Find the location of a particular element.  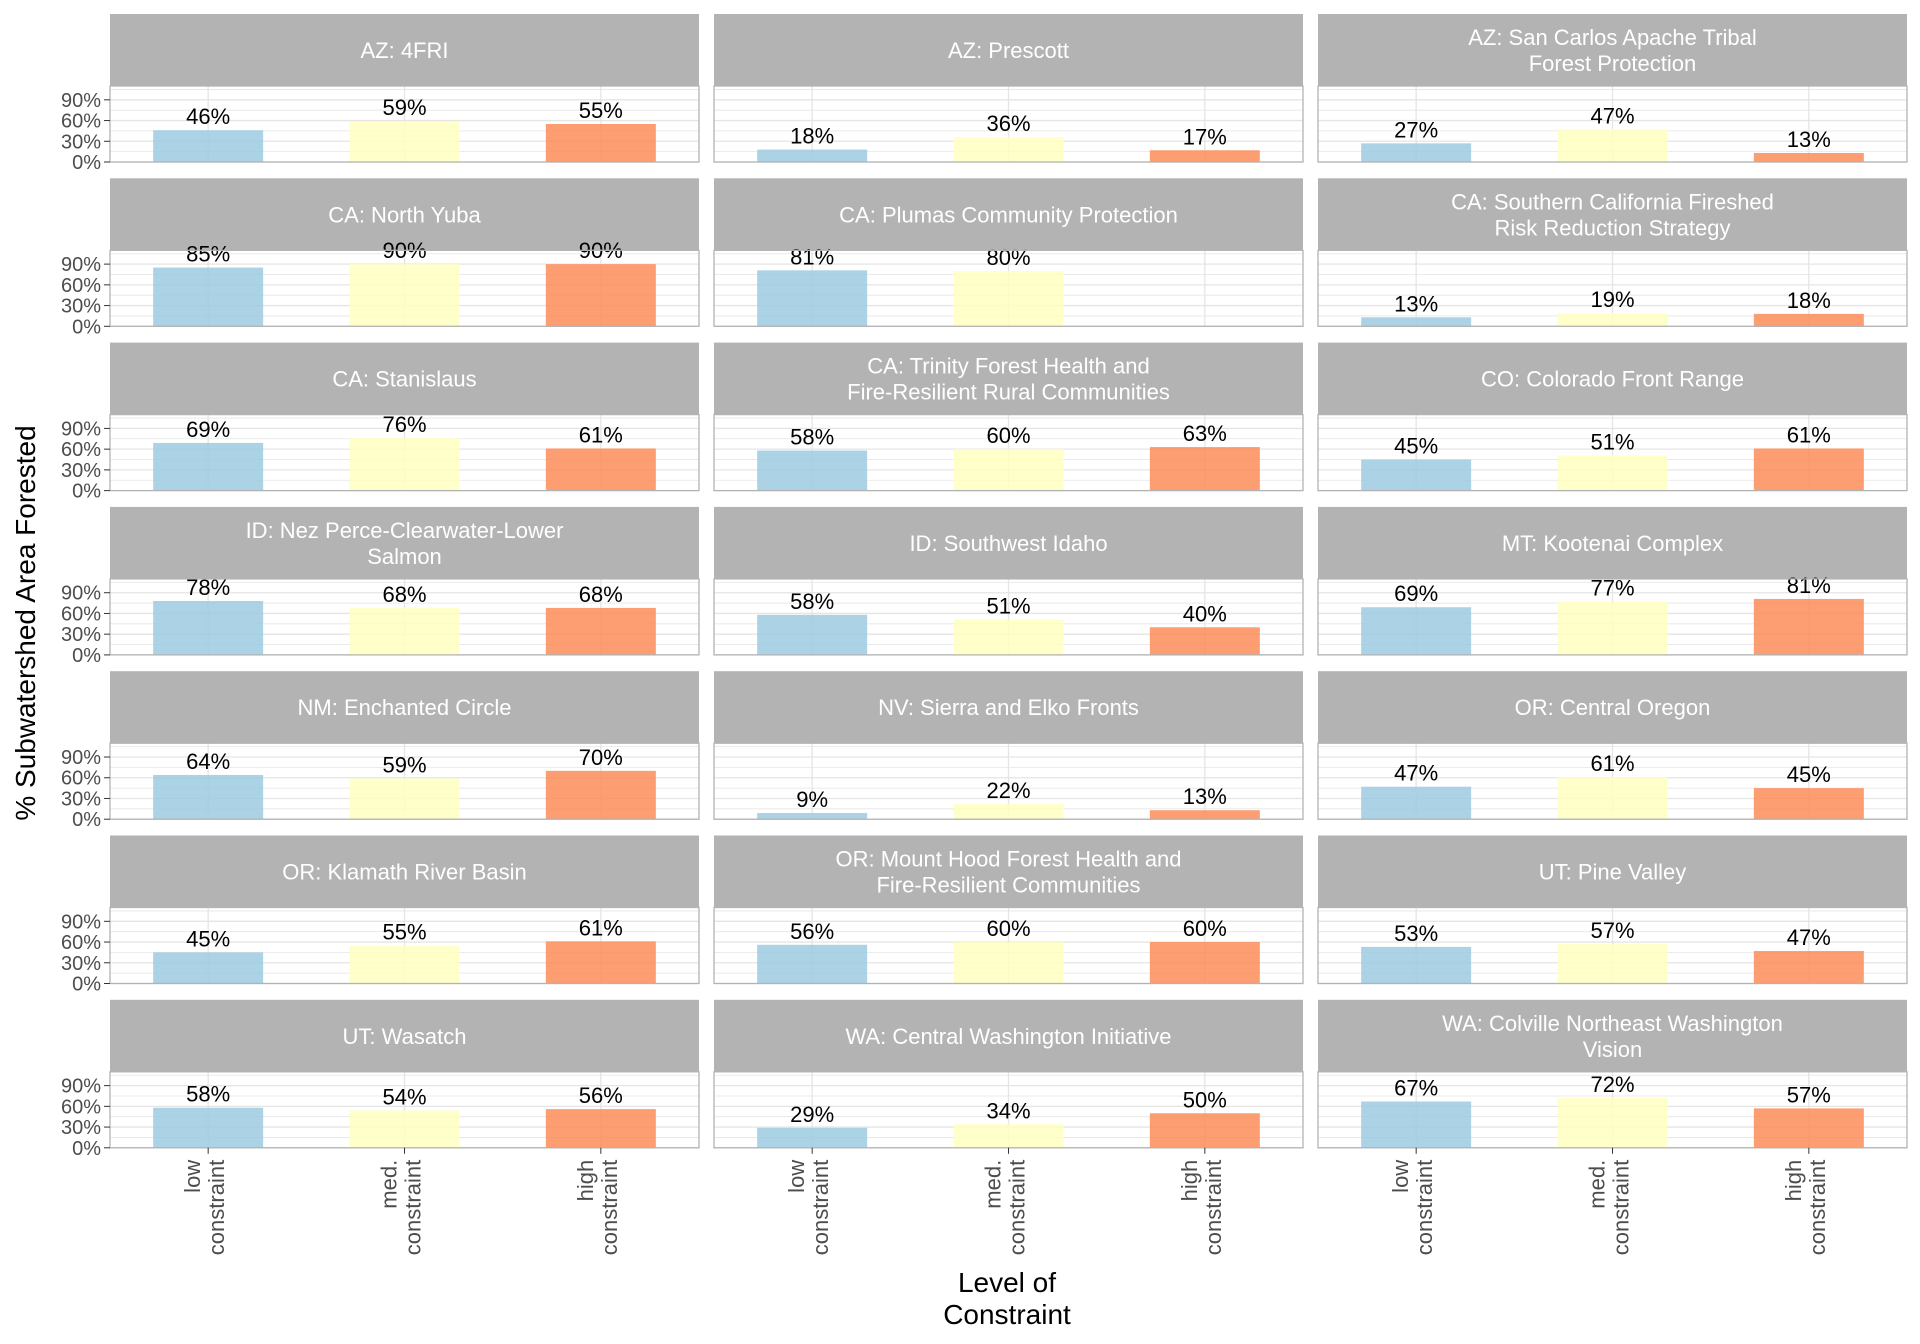

data-label: 47% is located at coordinates (1416, 773).